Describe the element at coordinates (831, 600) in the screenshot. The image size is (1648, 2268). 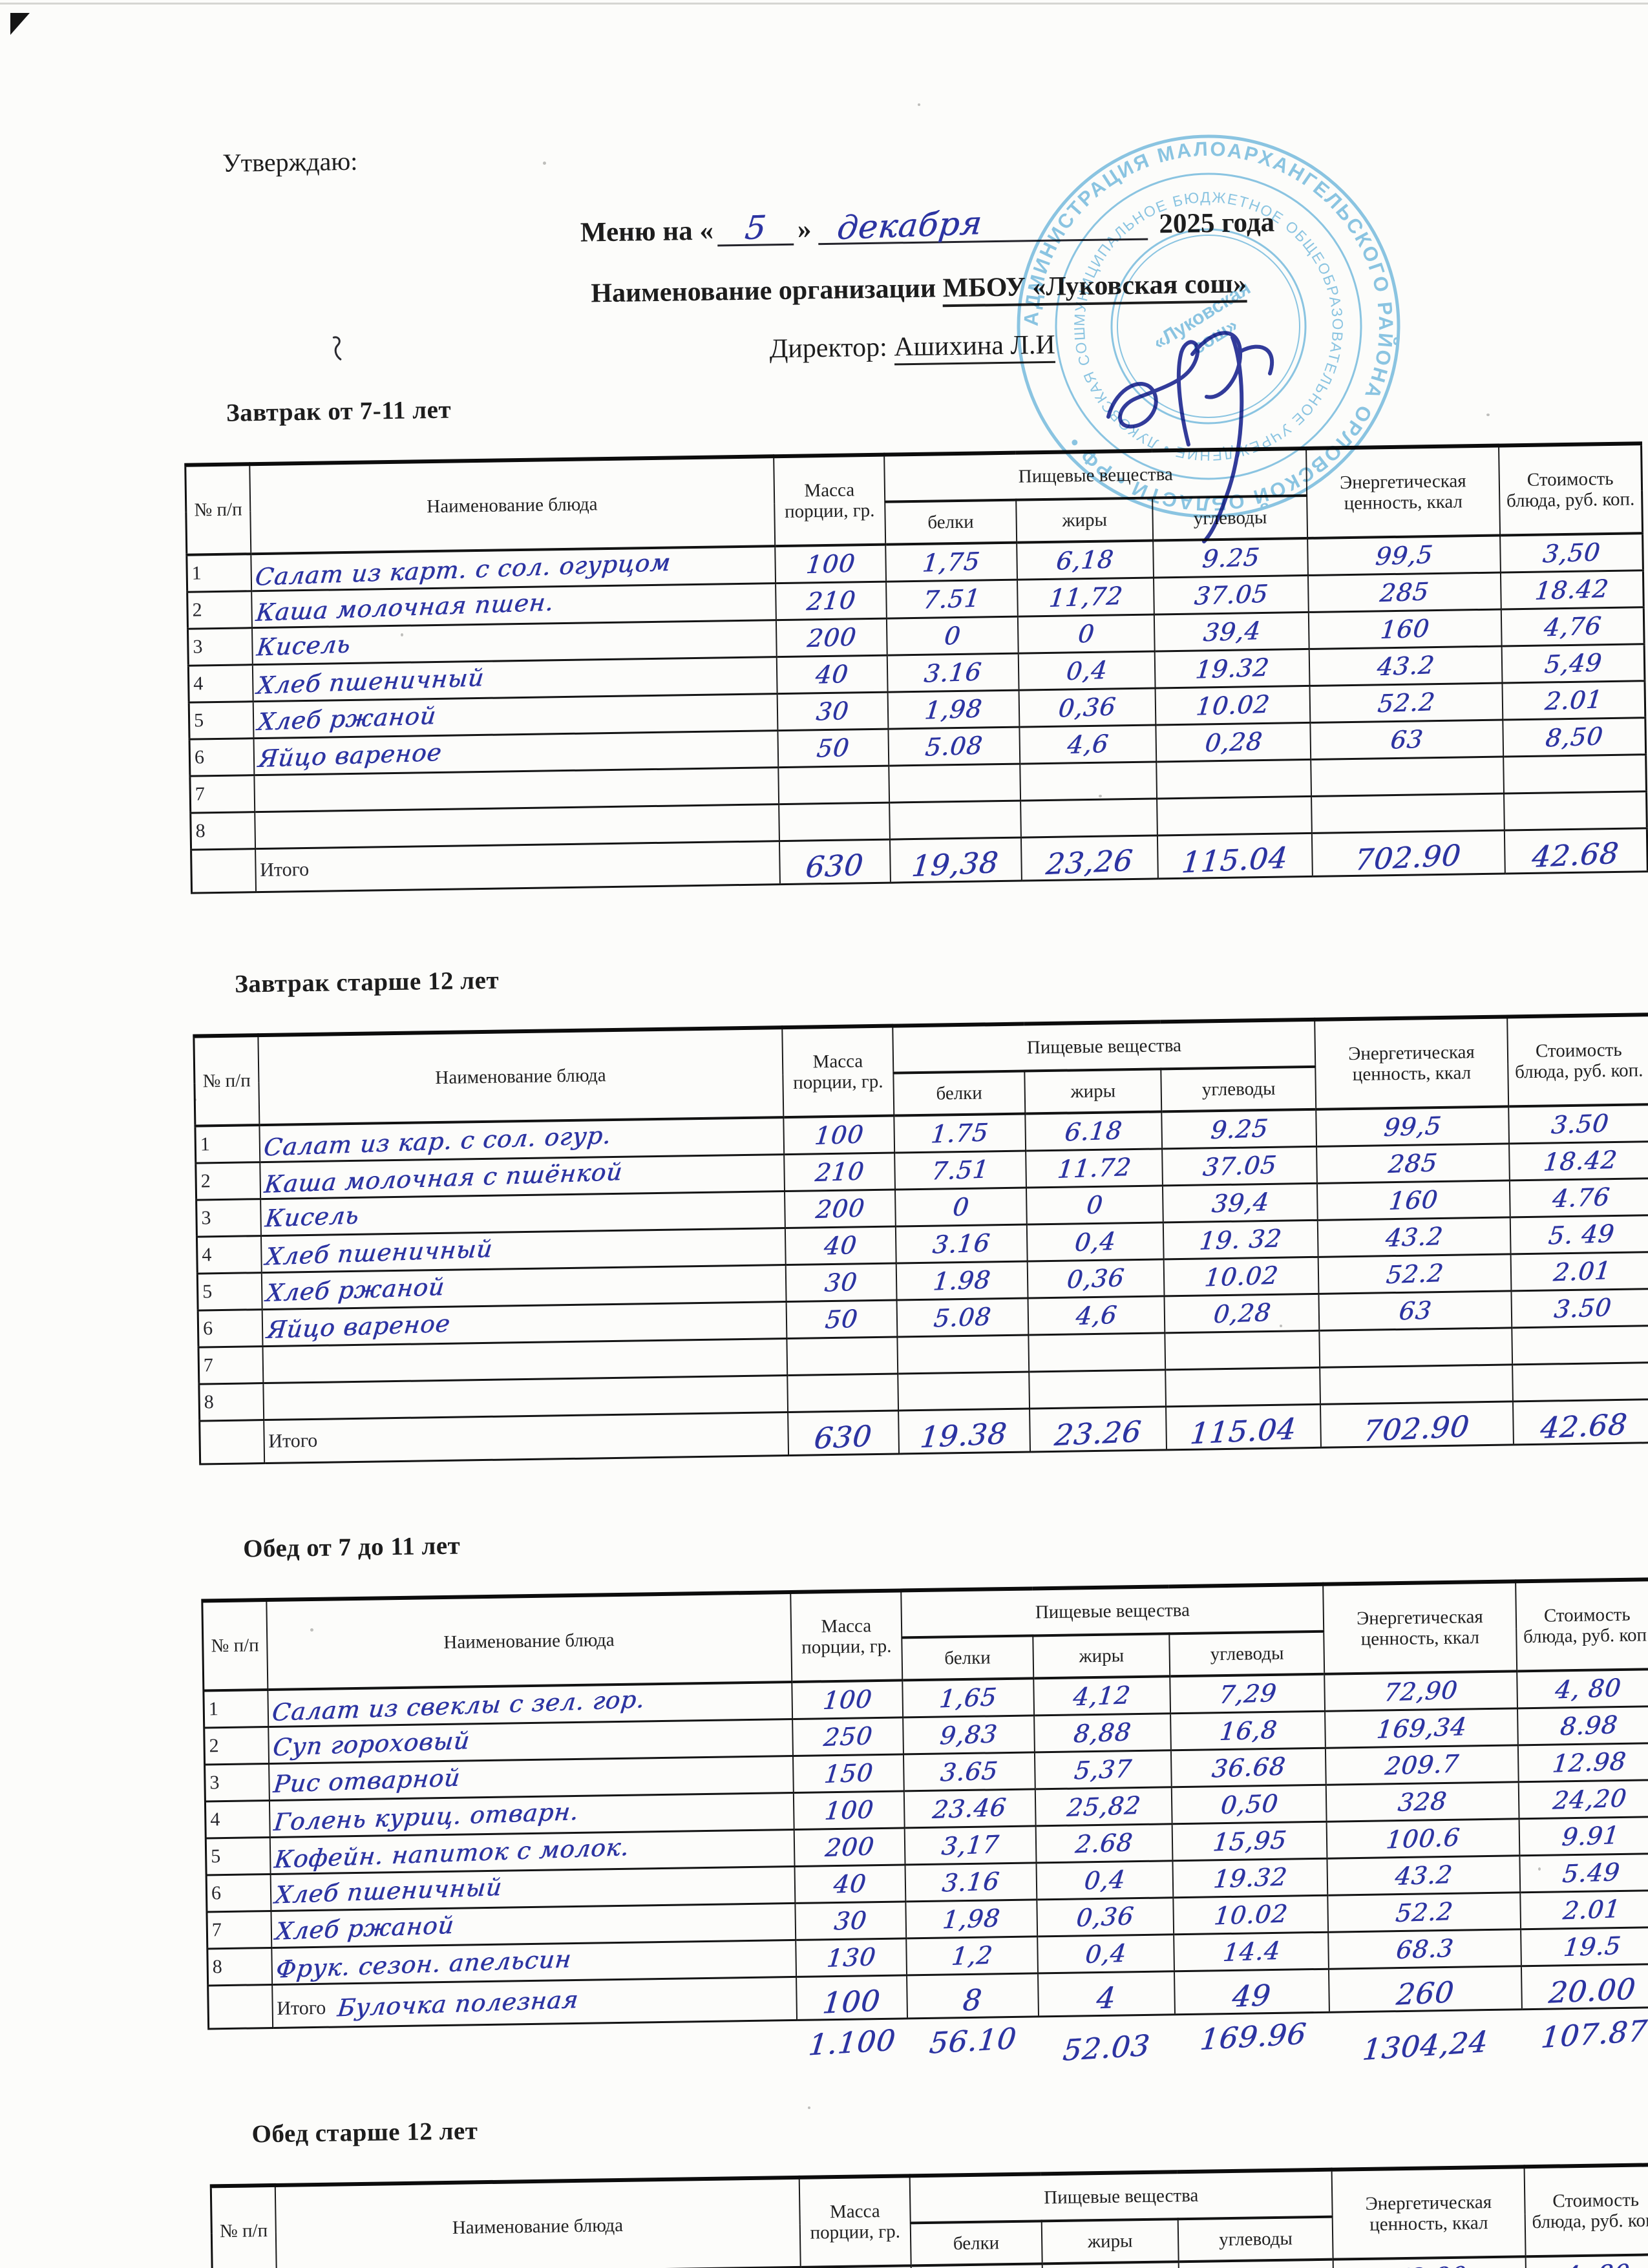
I see `handwritten-value: 210` at that location.